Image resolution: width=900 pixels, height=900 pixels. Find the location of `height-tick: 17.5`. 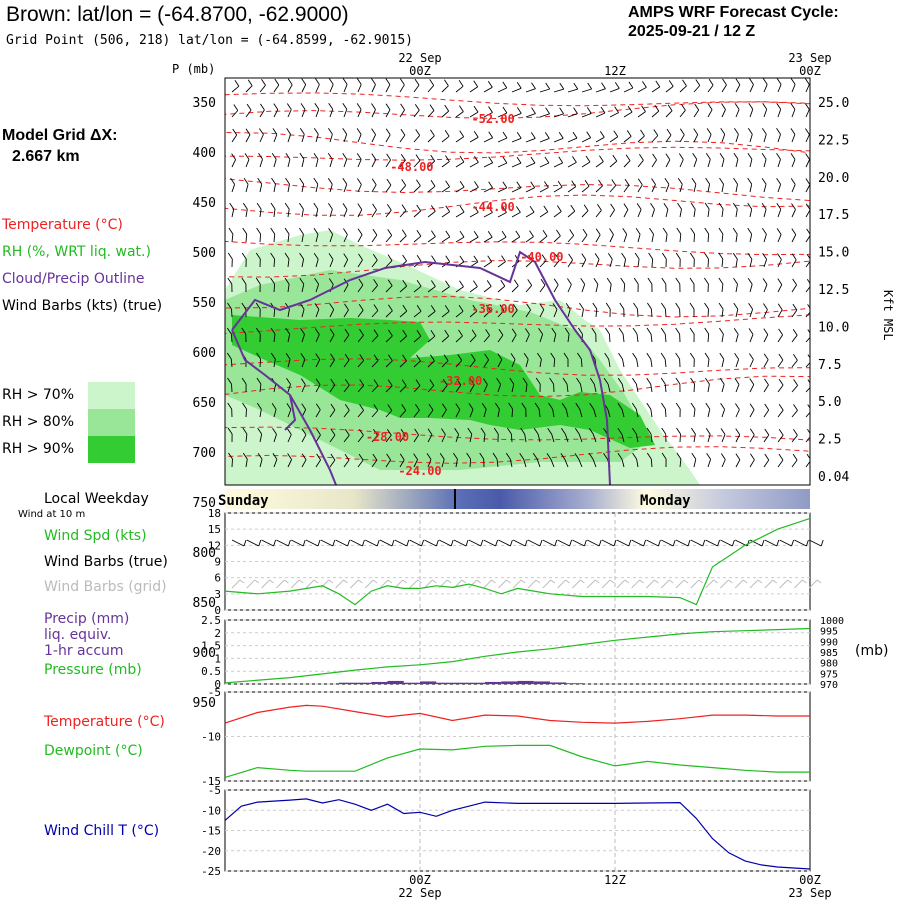

height-tick: 17.5 is located at coordinates (833, 215).